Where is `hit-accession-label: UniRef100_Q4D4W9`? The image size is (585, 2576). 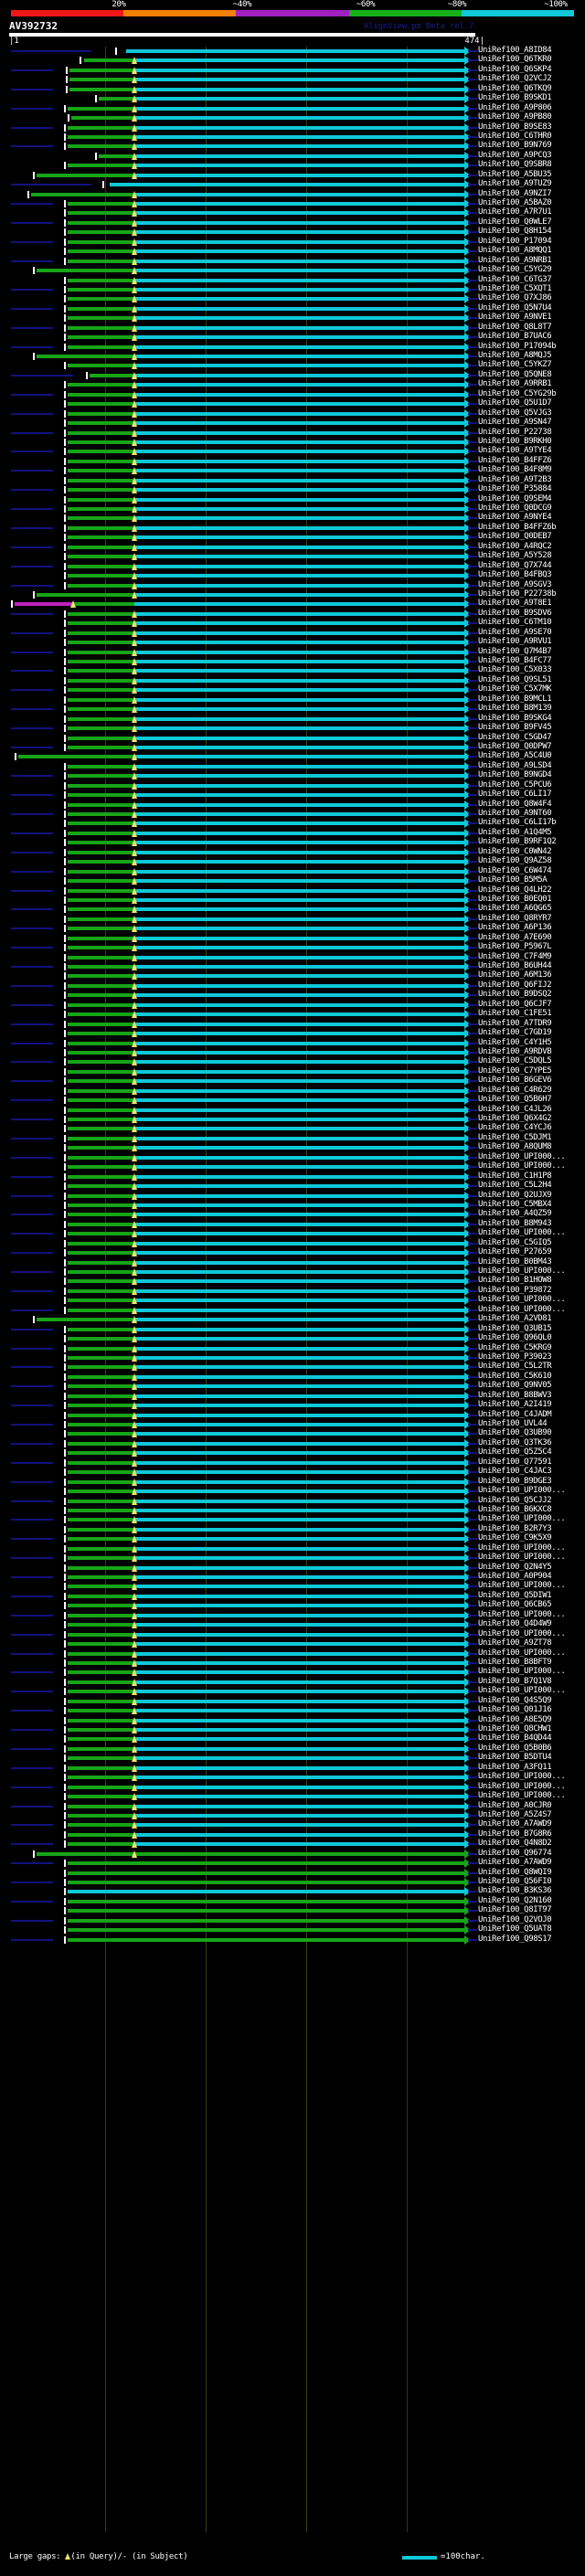
hit-accession-label: UniRef100_Q4D4W9 is located at coordinates (515, 1624).